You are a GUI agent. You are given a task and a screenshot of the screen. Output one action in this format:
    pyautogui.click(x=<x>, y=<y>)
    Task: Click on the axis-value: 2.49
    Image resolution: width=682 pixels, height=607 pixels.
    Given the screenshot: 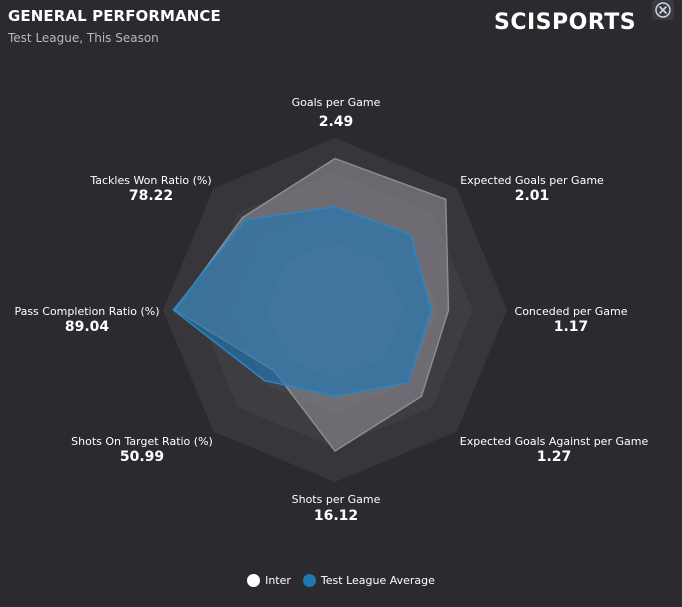 What is the action you would take?
    pyautogui.click(x=336, y=122)
    